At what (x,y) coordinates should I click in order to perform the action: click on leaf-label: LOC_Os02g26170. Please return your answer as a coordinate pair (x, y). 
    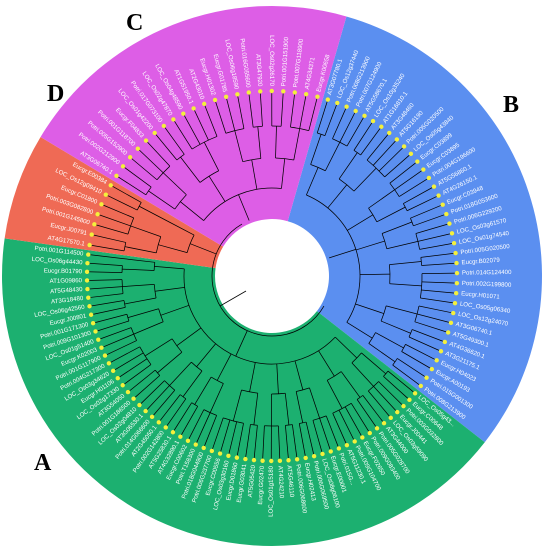
    Looking at the image, I should click on (271, 60).